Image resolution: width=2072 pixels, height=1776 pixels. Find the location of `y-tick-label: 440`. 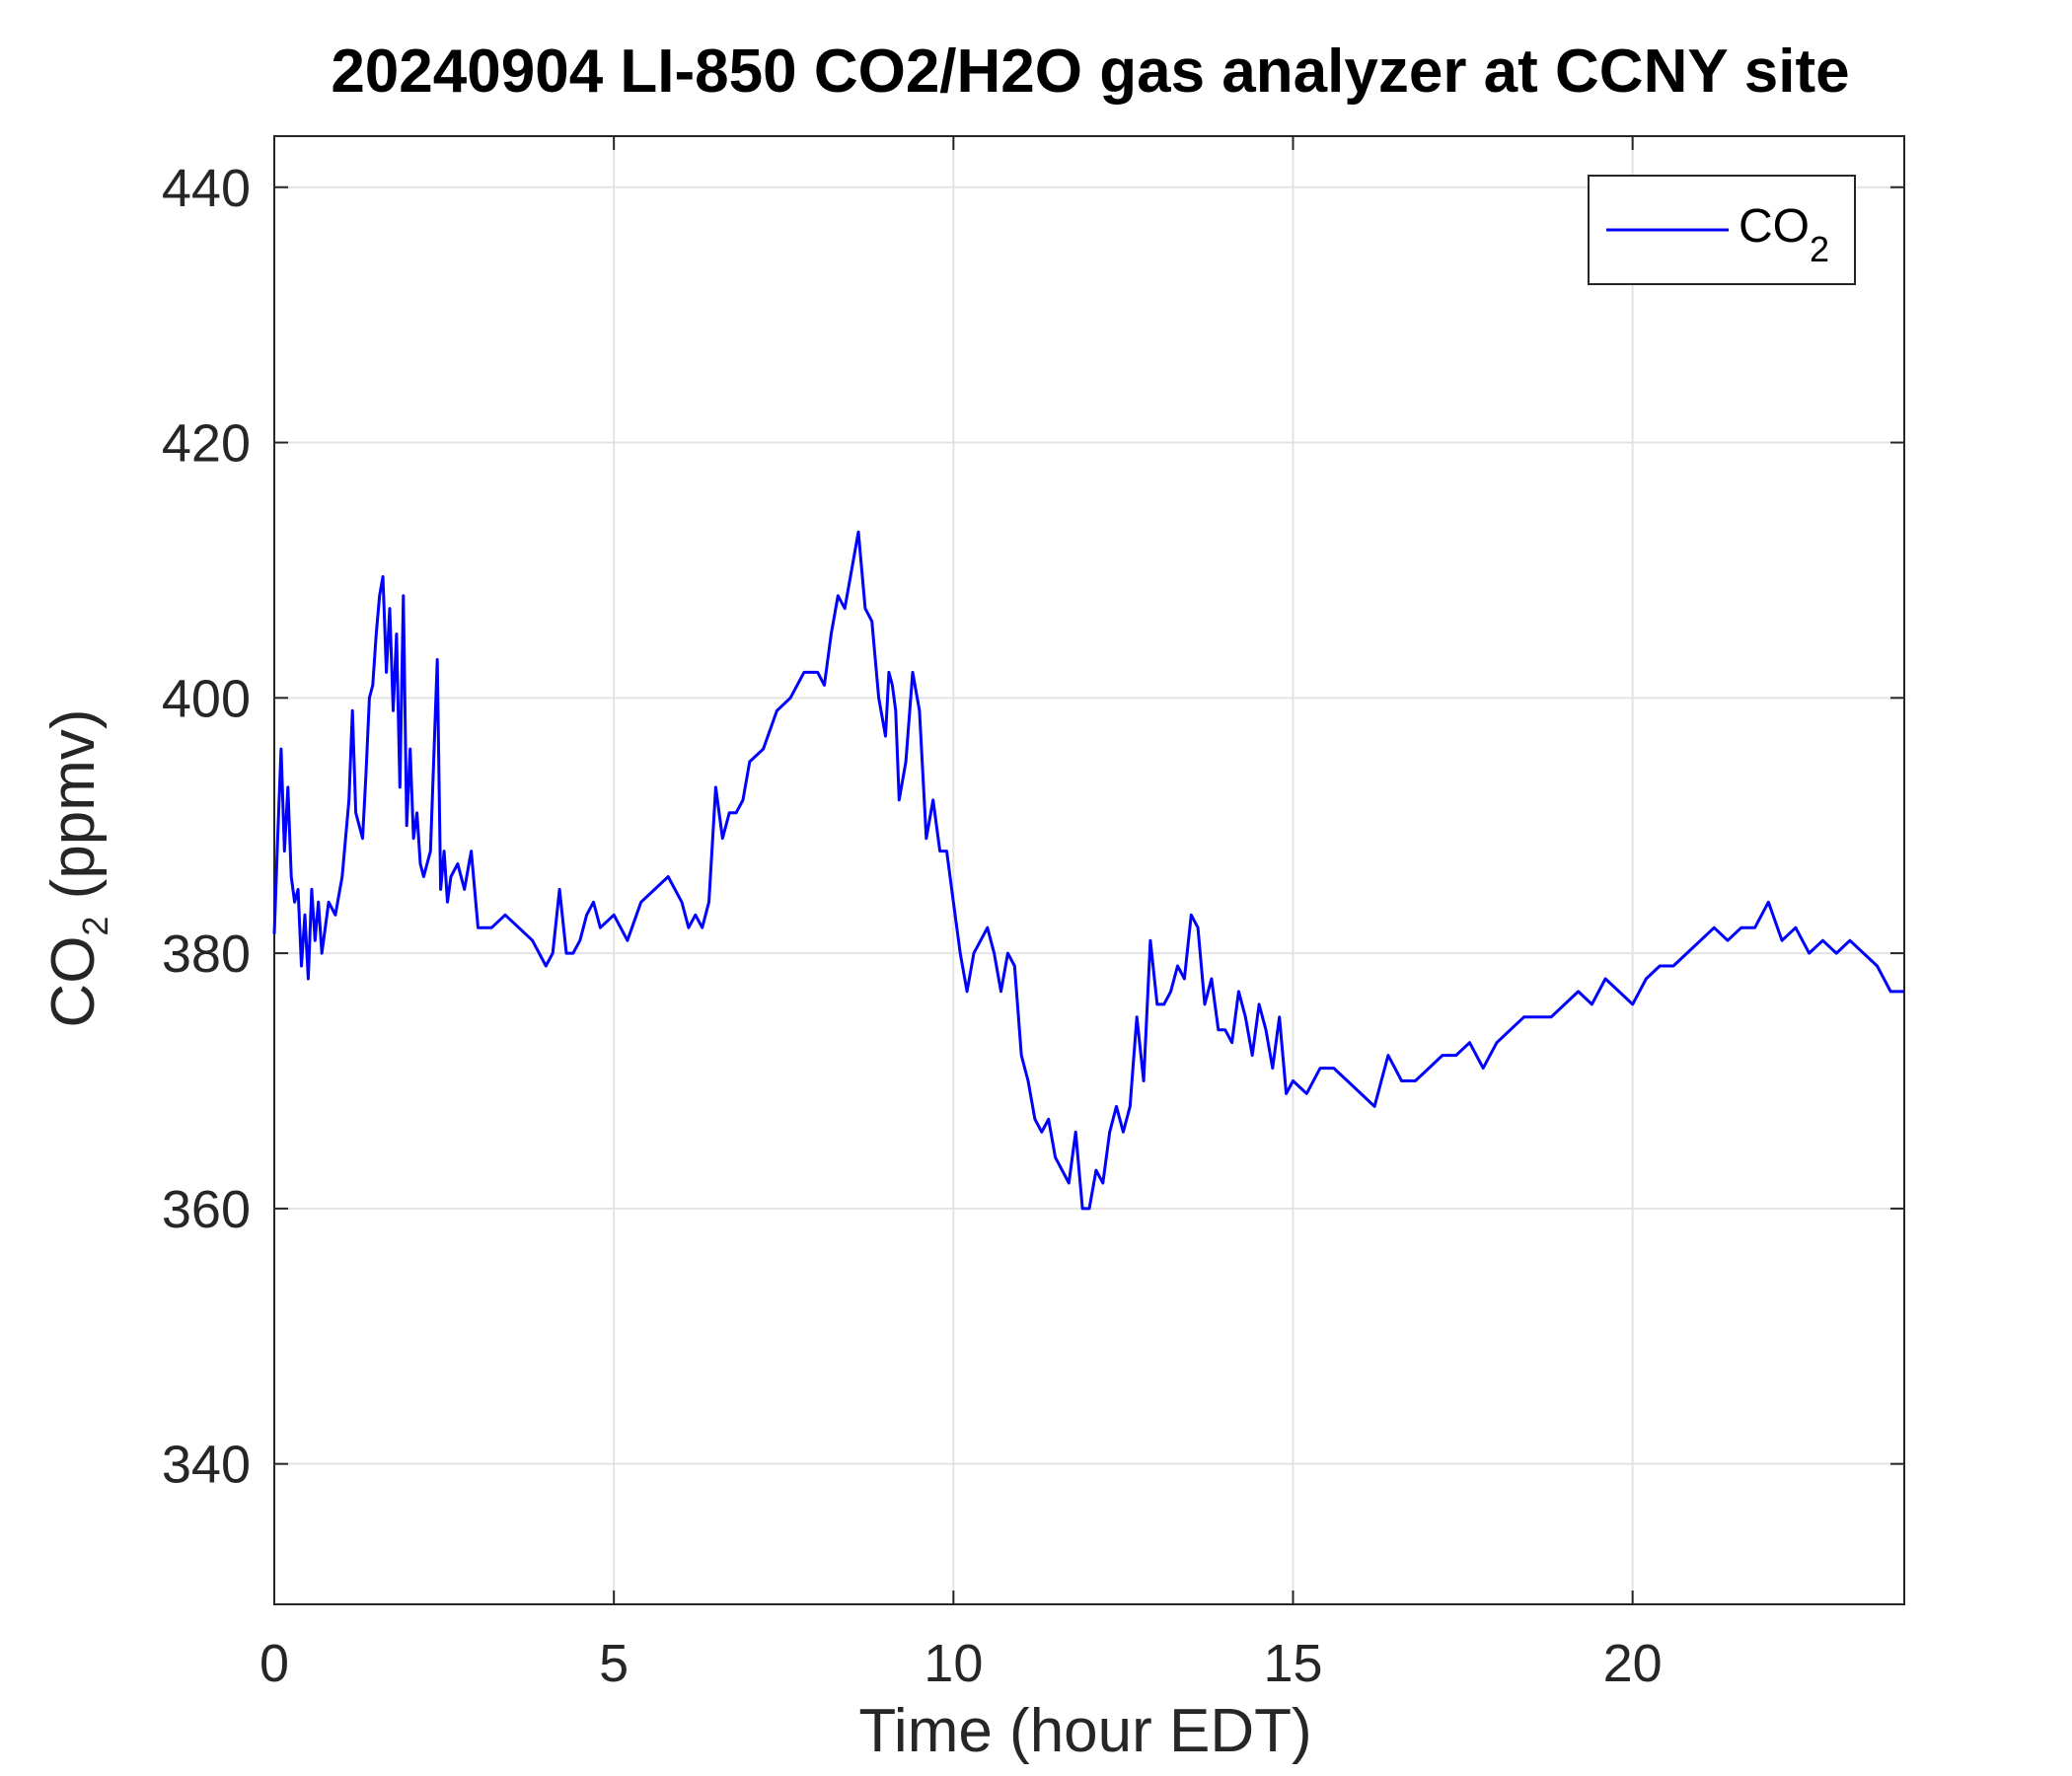

y-tick-label: 440 is located at coordinates (206, 189).